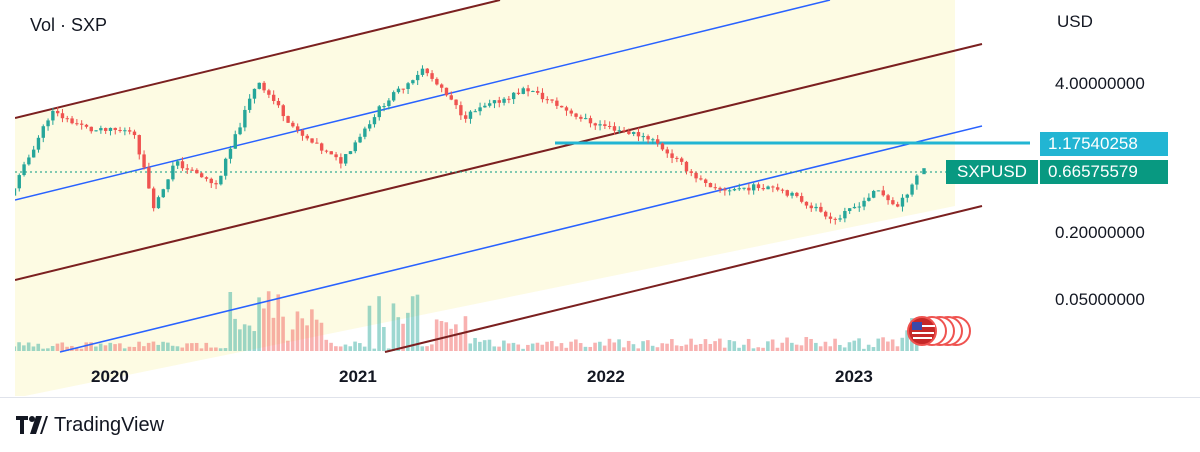 This screenshot has width=1200, height=452. I want to click on price-axis: 4.00000000 0.20000000 0.05000000, so click(1100, 191).